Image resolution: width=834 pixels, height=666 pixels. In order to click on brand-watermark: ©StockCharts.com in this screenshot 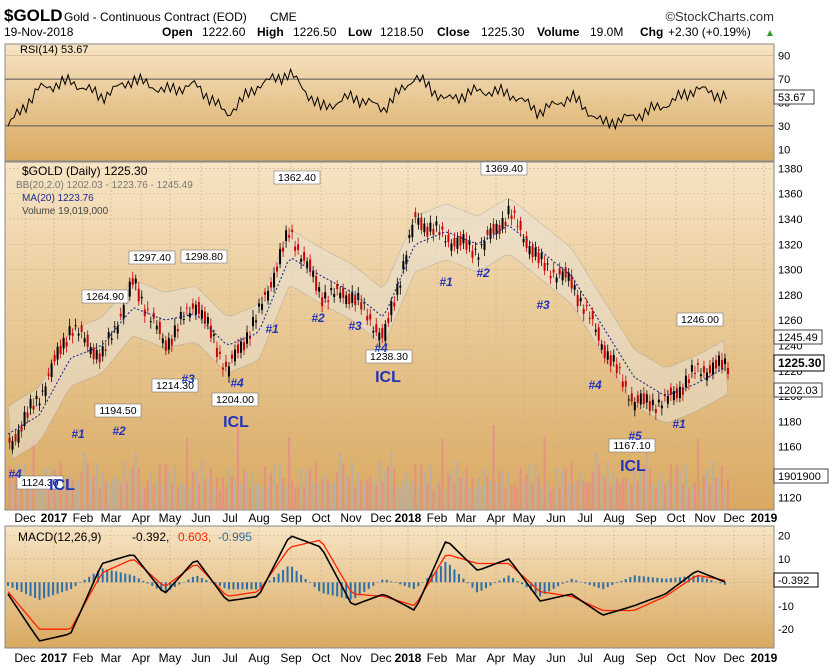, I will do `click(719, 16)`.